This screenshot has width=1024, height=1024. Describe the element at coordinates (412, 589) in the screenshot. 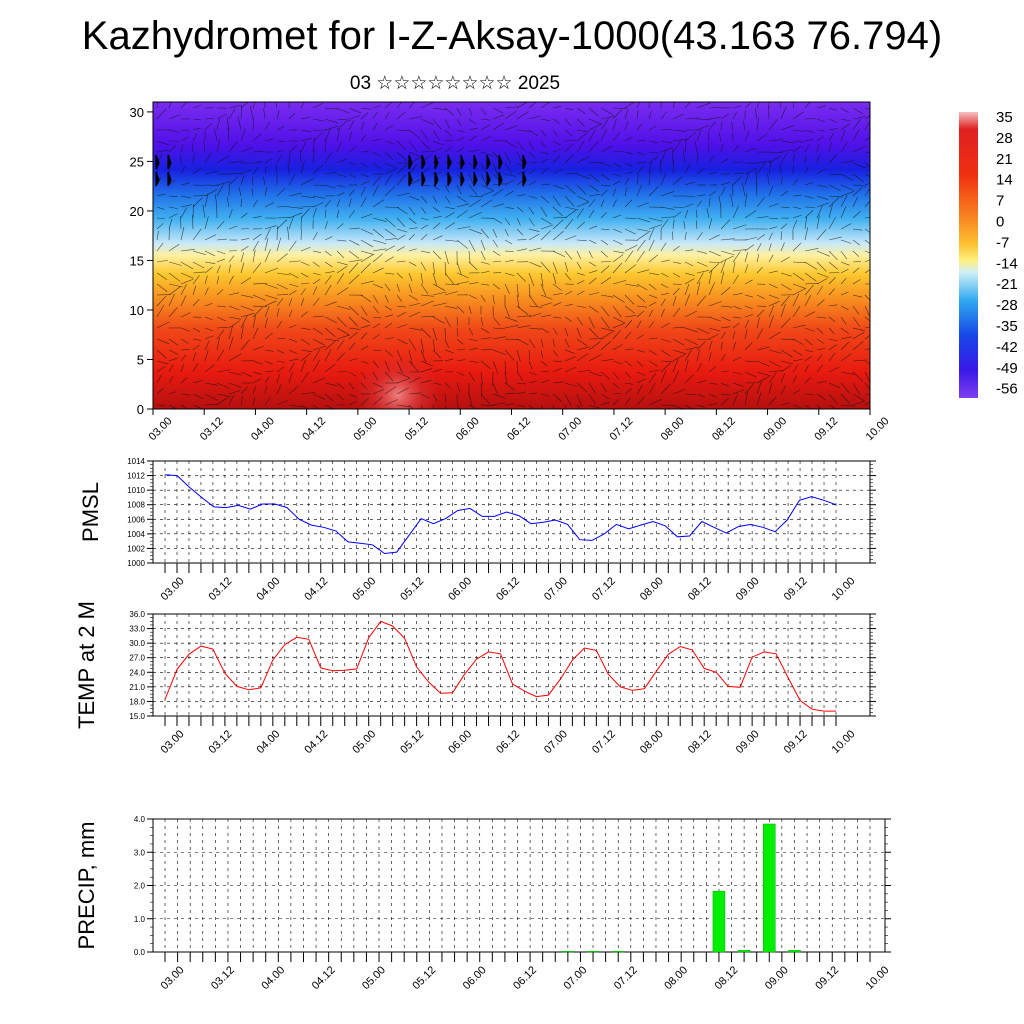

I see `pmsl-x-tick-label: 05.12` at that location.